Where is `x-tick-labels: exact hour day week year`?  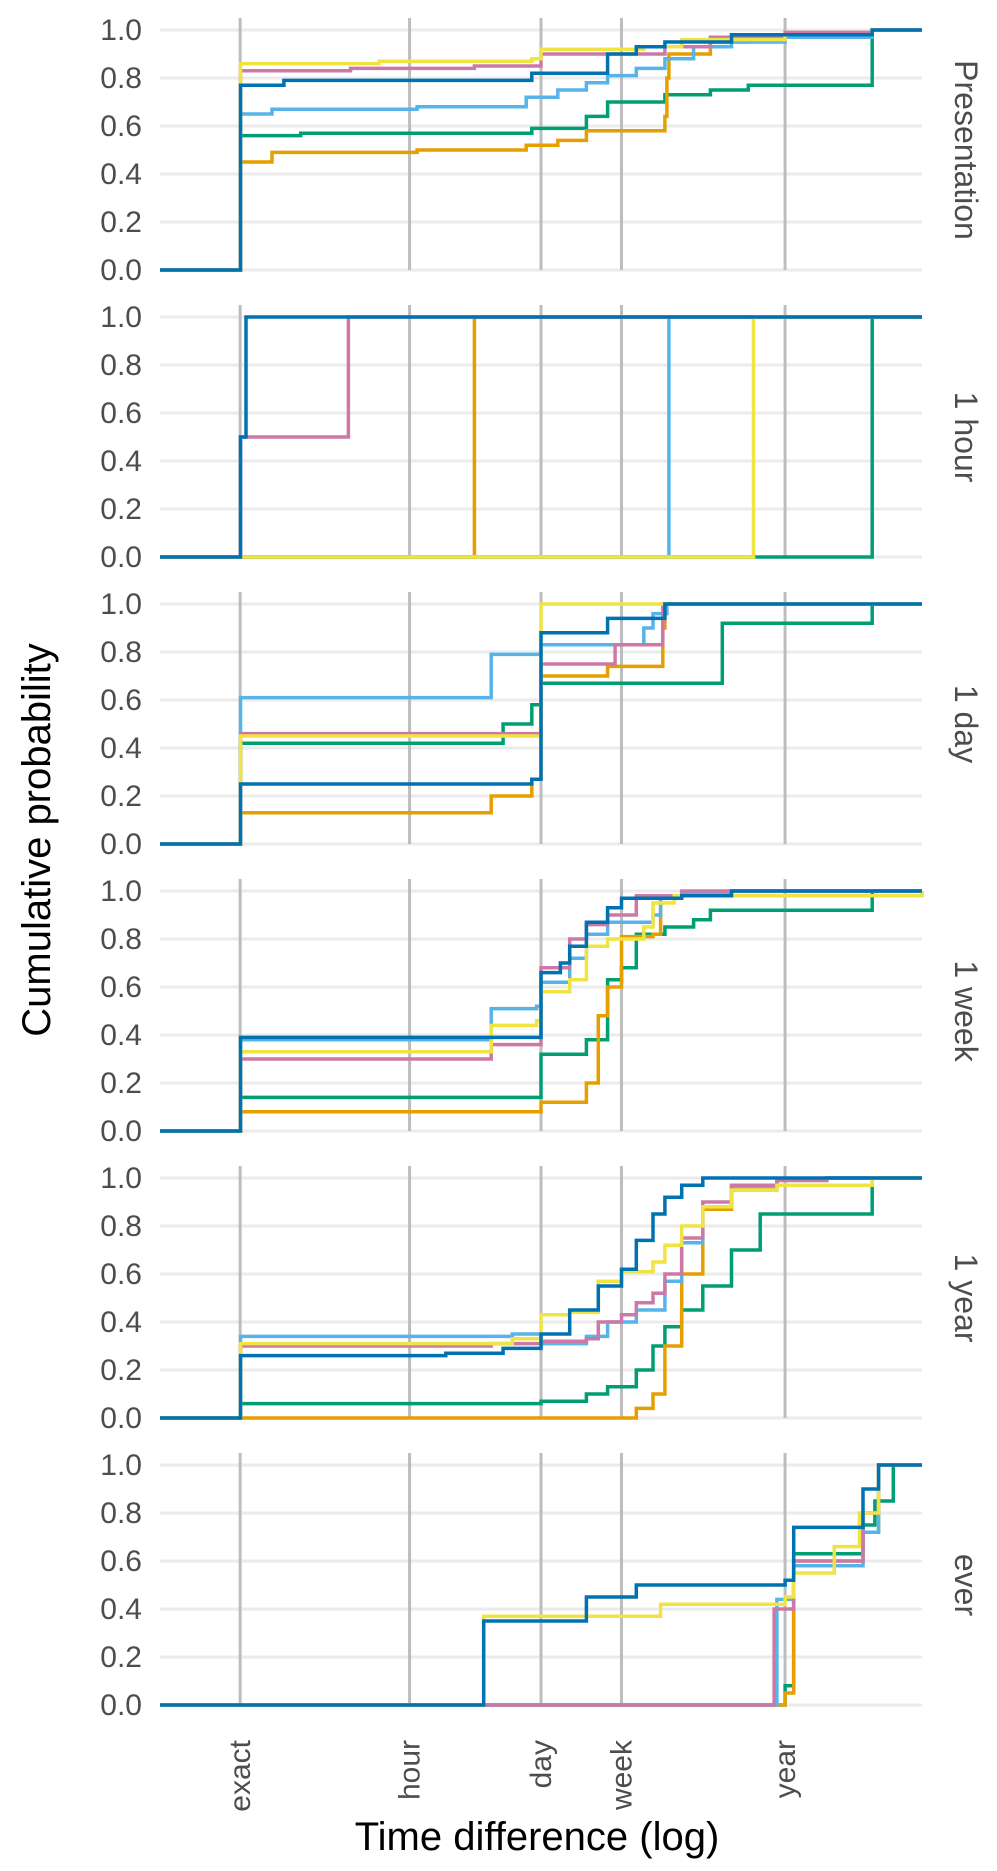
x-tick-labels: exact hour day week year is located at coordinates (513, 1775).